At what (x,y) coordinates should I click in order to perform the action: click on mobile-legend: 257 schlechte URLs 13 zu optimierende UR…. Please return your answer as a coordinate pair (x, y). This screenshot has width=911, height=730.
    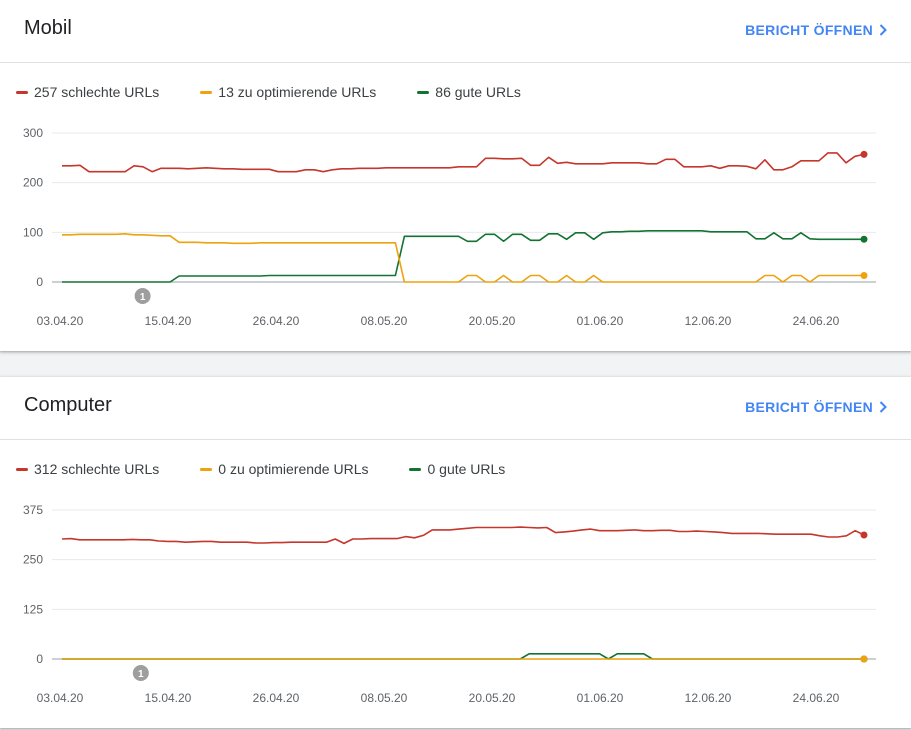
    Looking at the image, I should click on (289, 92).